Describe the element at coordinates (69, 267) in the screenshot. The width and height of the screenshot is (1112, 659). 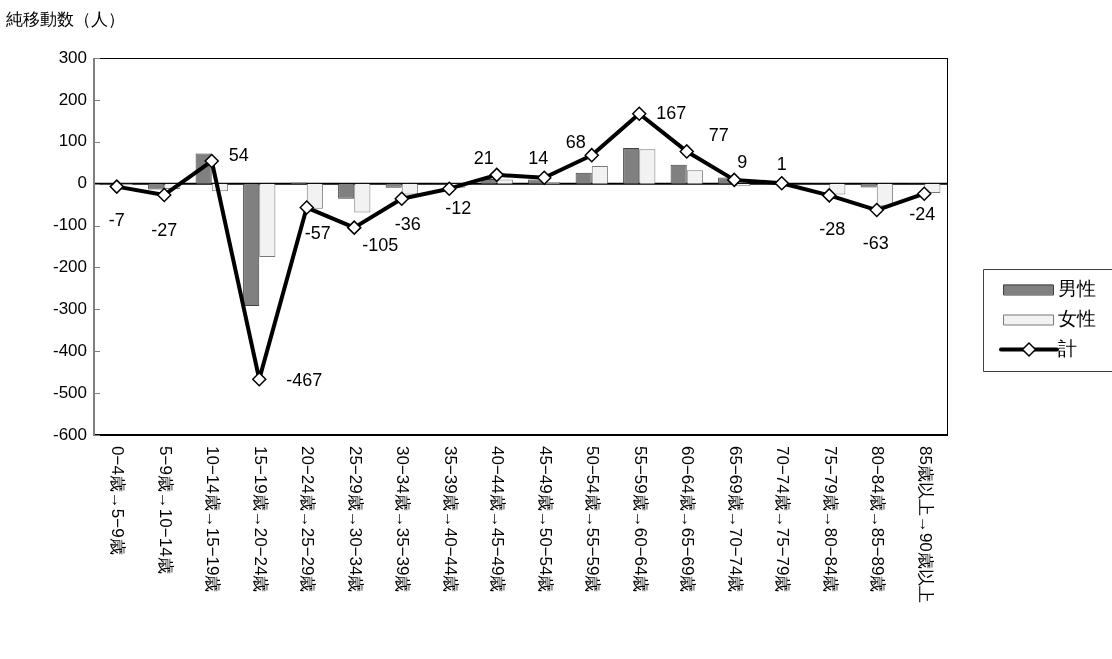
I see `y-tick-label: -200` at that location.